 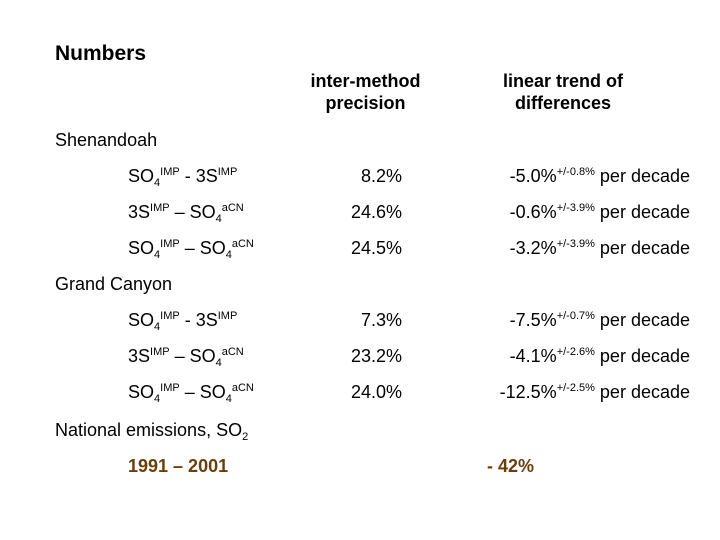 What do you see at coordinates (533, 248) in the screenshot?
I see `trend-number: -3.2%` at bounding box center [533, 248].